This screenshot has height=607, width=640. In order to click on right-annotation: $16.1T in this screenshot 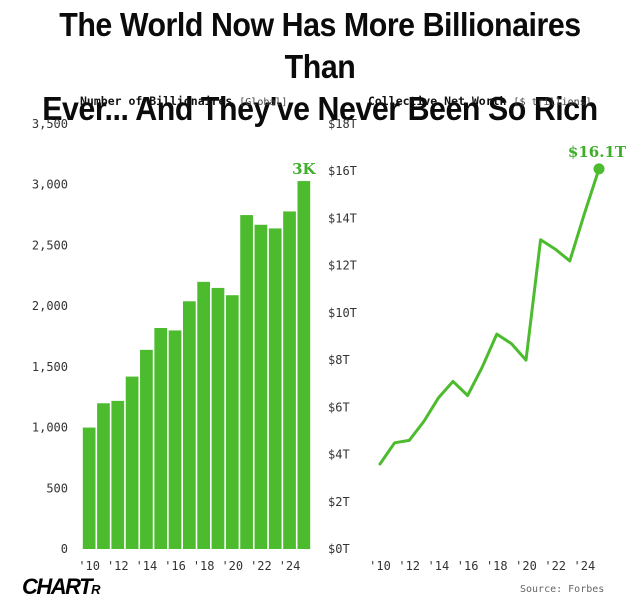, I will do `click(597, 152)`.